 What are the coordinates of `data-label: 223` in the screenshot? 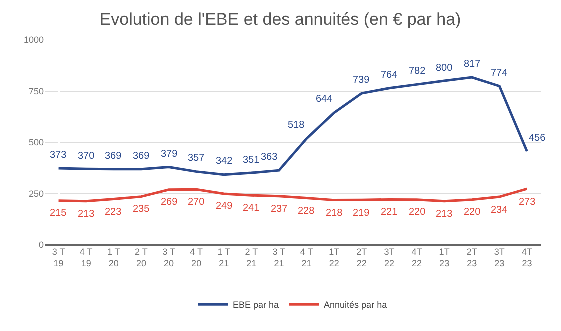 It's located at (113, 212).